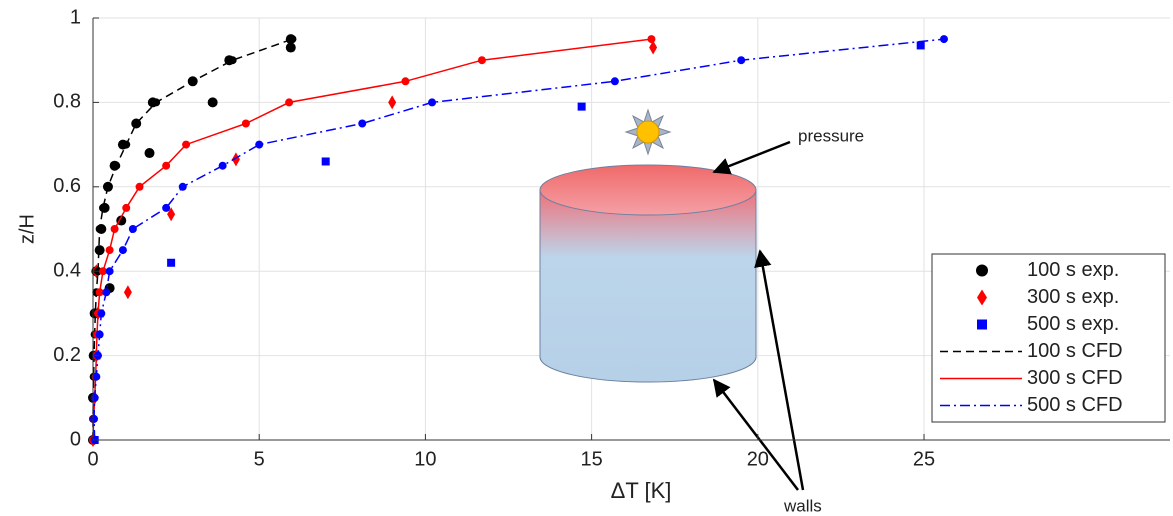 The image size is (1173, 516). What do you see at coordinates (425, 459) in the screenshot?
I see `x-tick-label: 10` at bounding box center [425, 459].